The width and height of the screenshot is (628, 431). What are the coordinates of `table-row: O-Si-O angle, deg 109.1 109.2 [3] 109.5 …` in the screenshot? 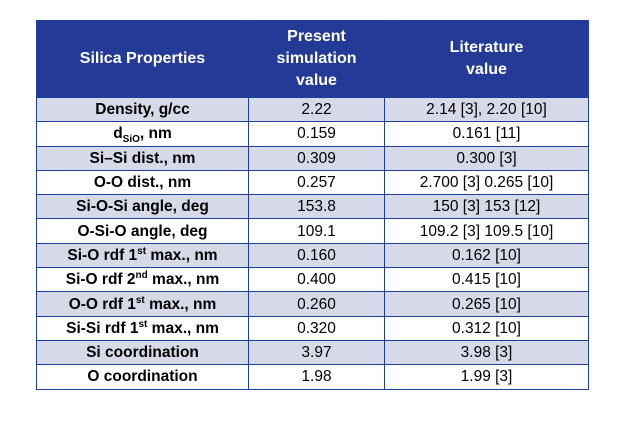 It's located at (312, 231).